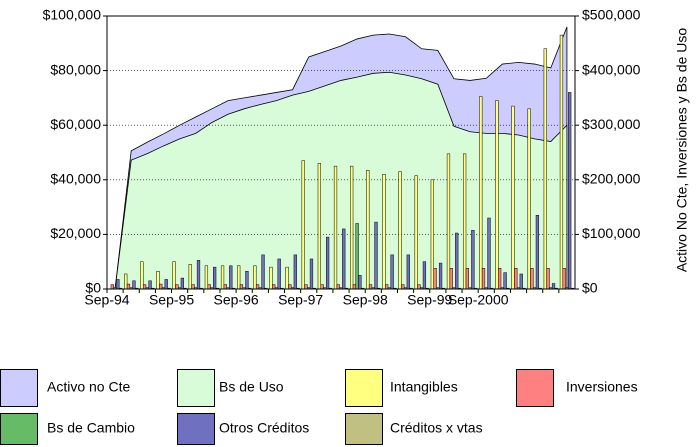 The image size is (700, 447). Describe the element at coordinates (251, 387) in the screenshot. I see `legend-label: Bs de Uso` at that location.